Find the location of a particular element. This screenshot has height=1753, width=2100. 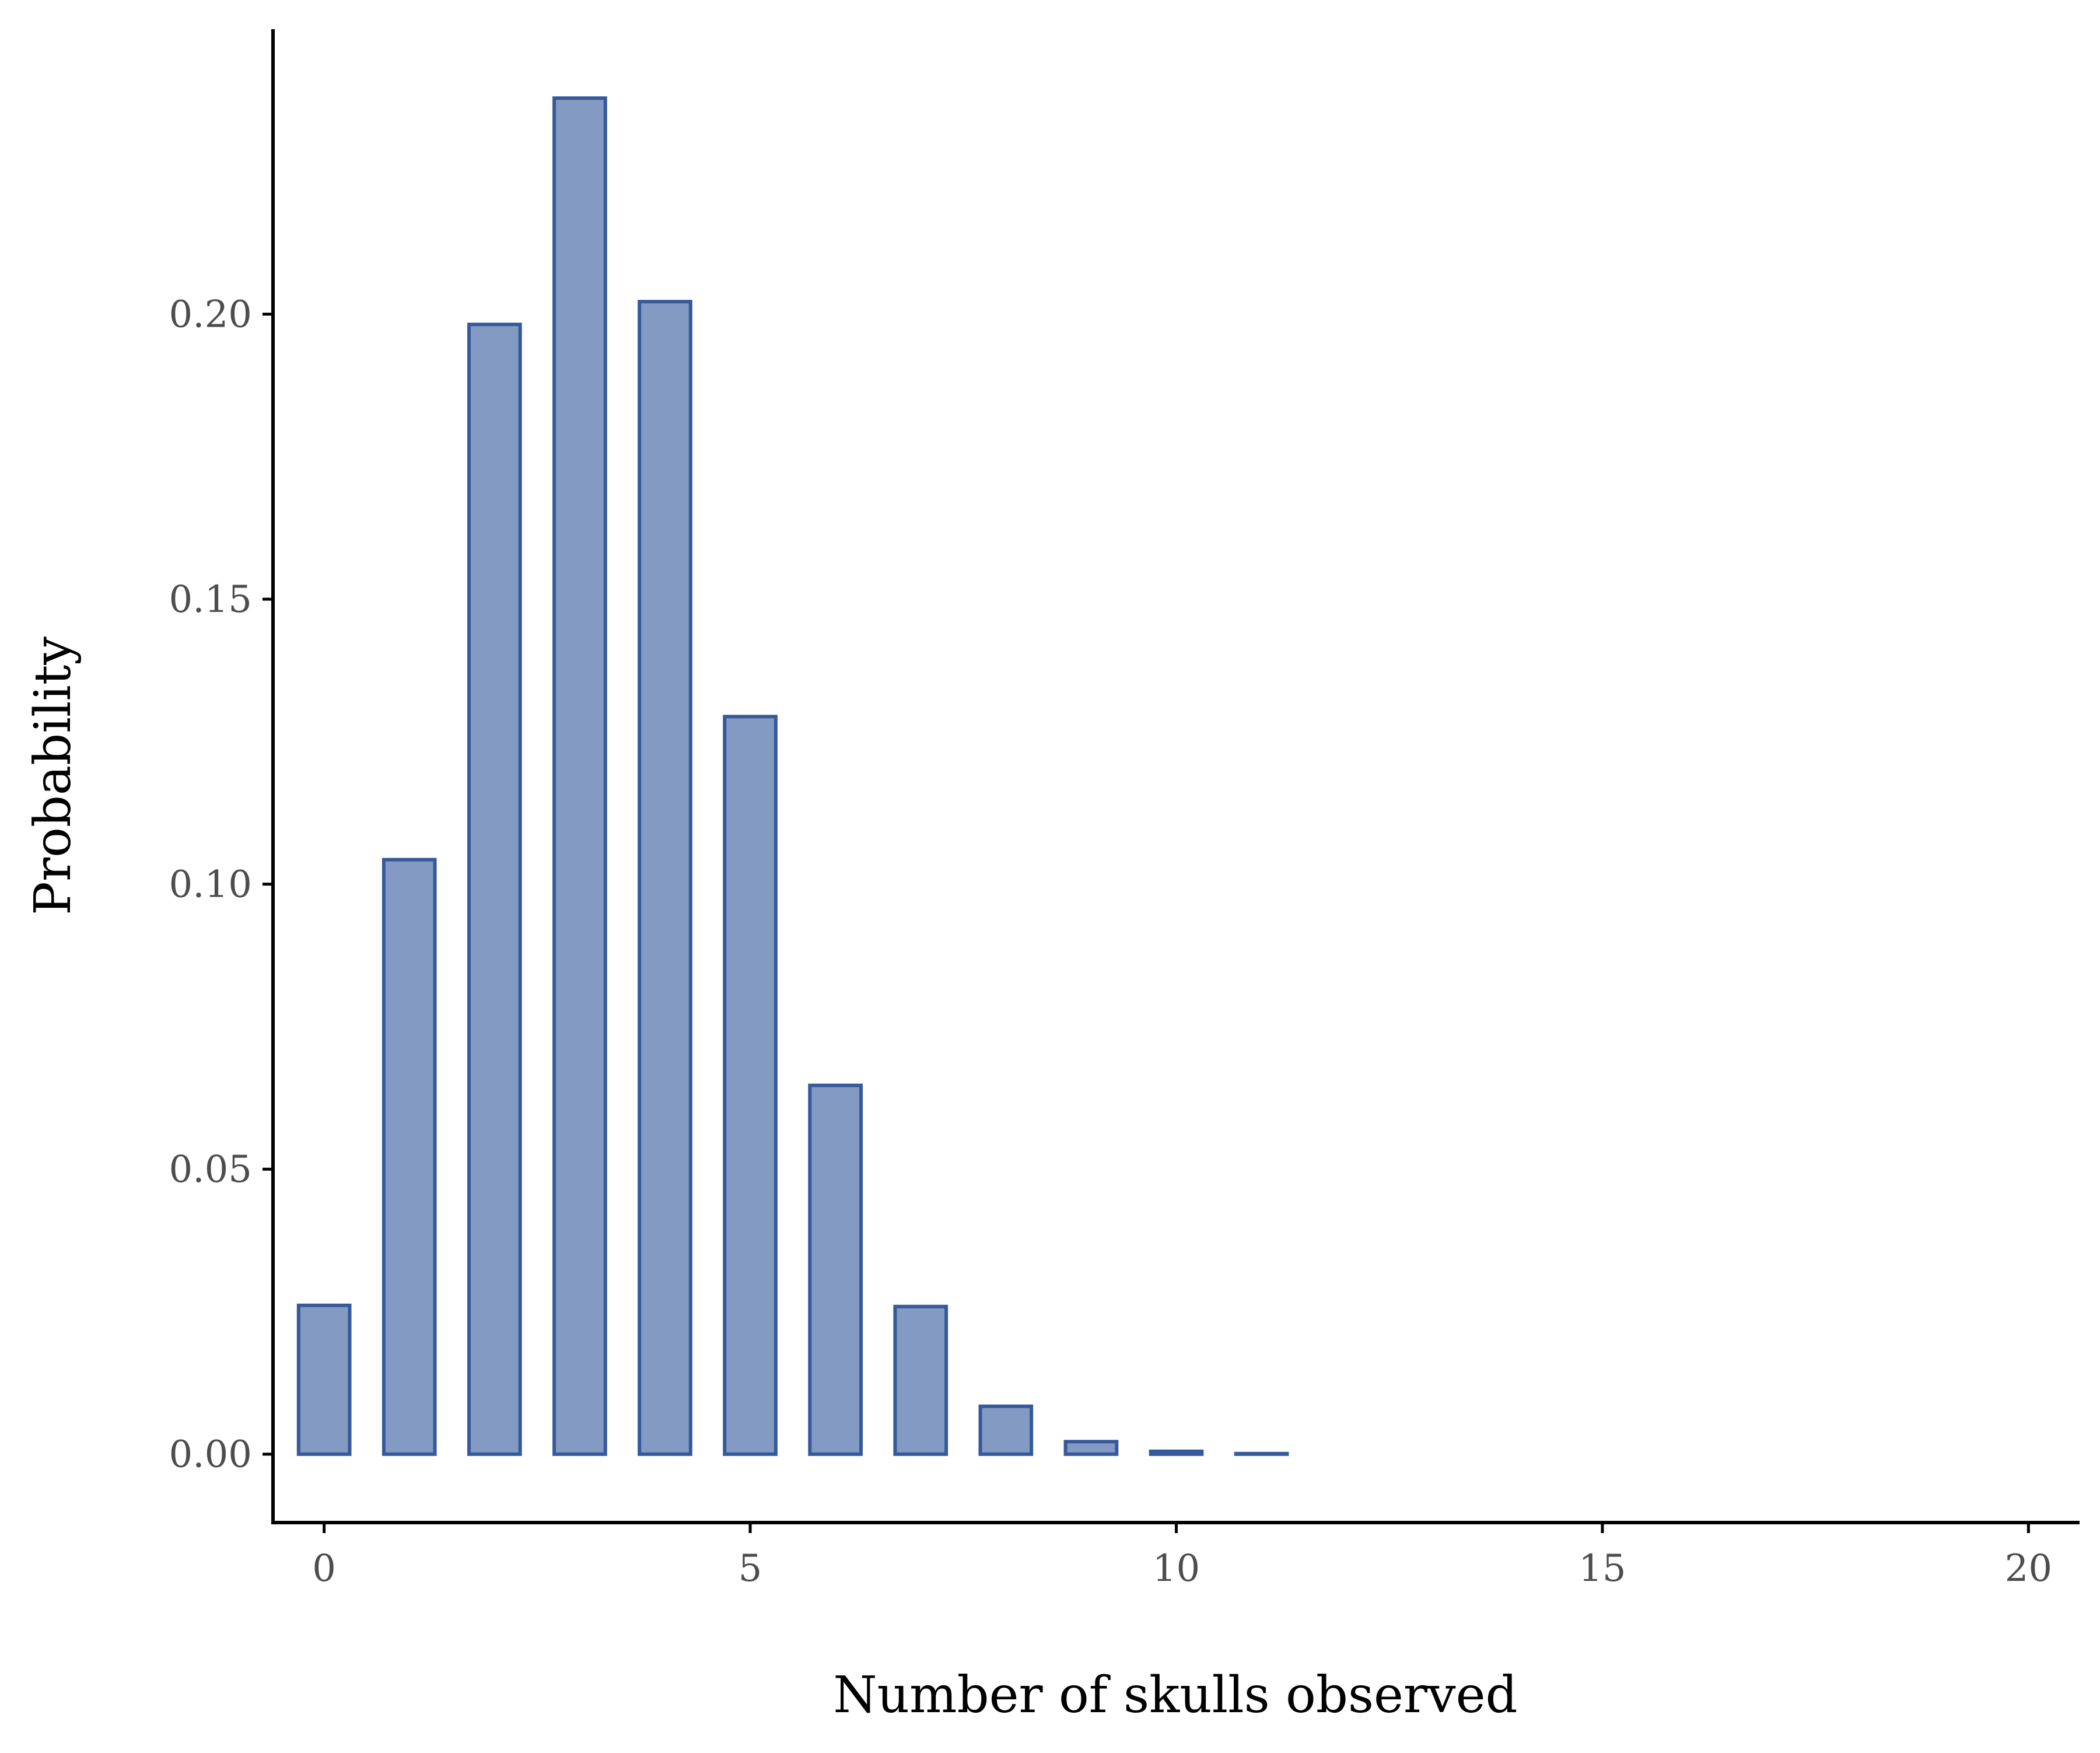

x-tick-label: 15 is located at coordinates (1602, 1568).